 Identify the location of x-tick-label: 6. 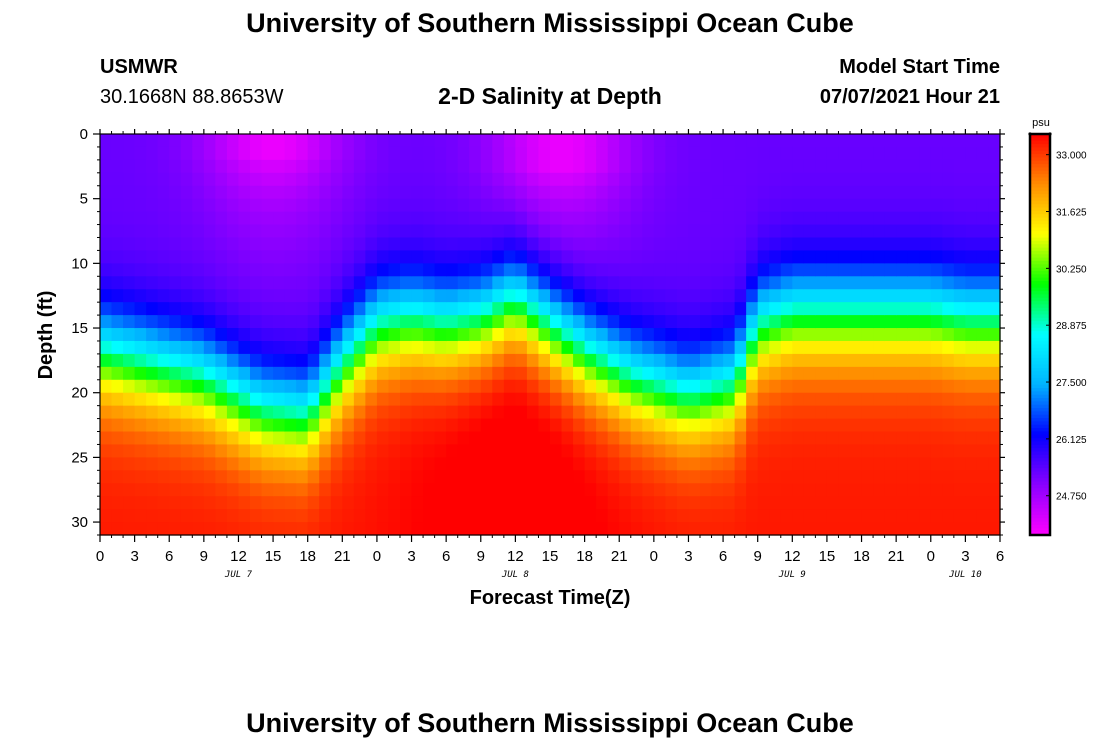
(1000, 556).